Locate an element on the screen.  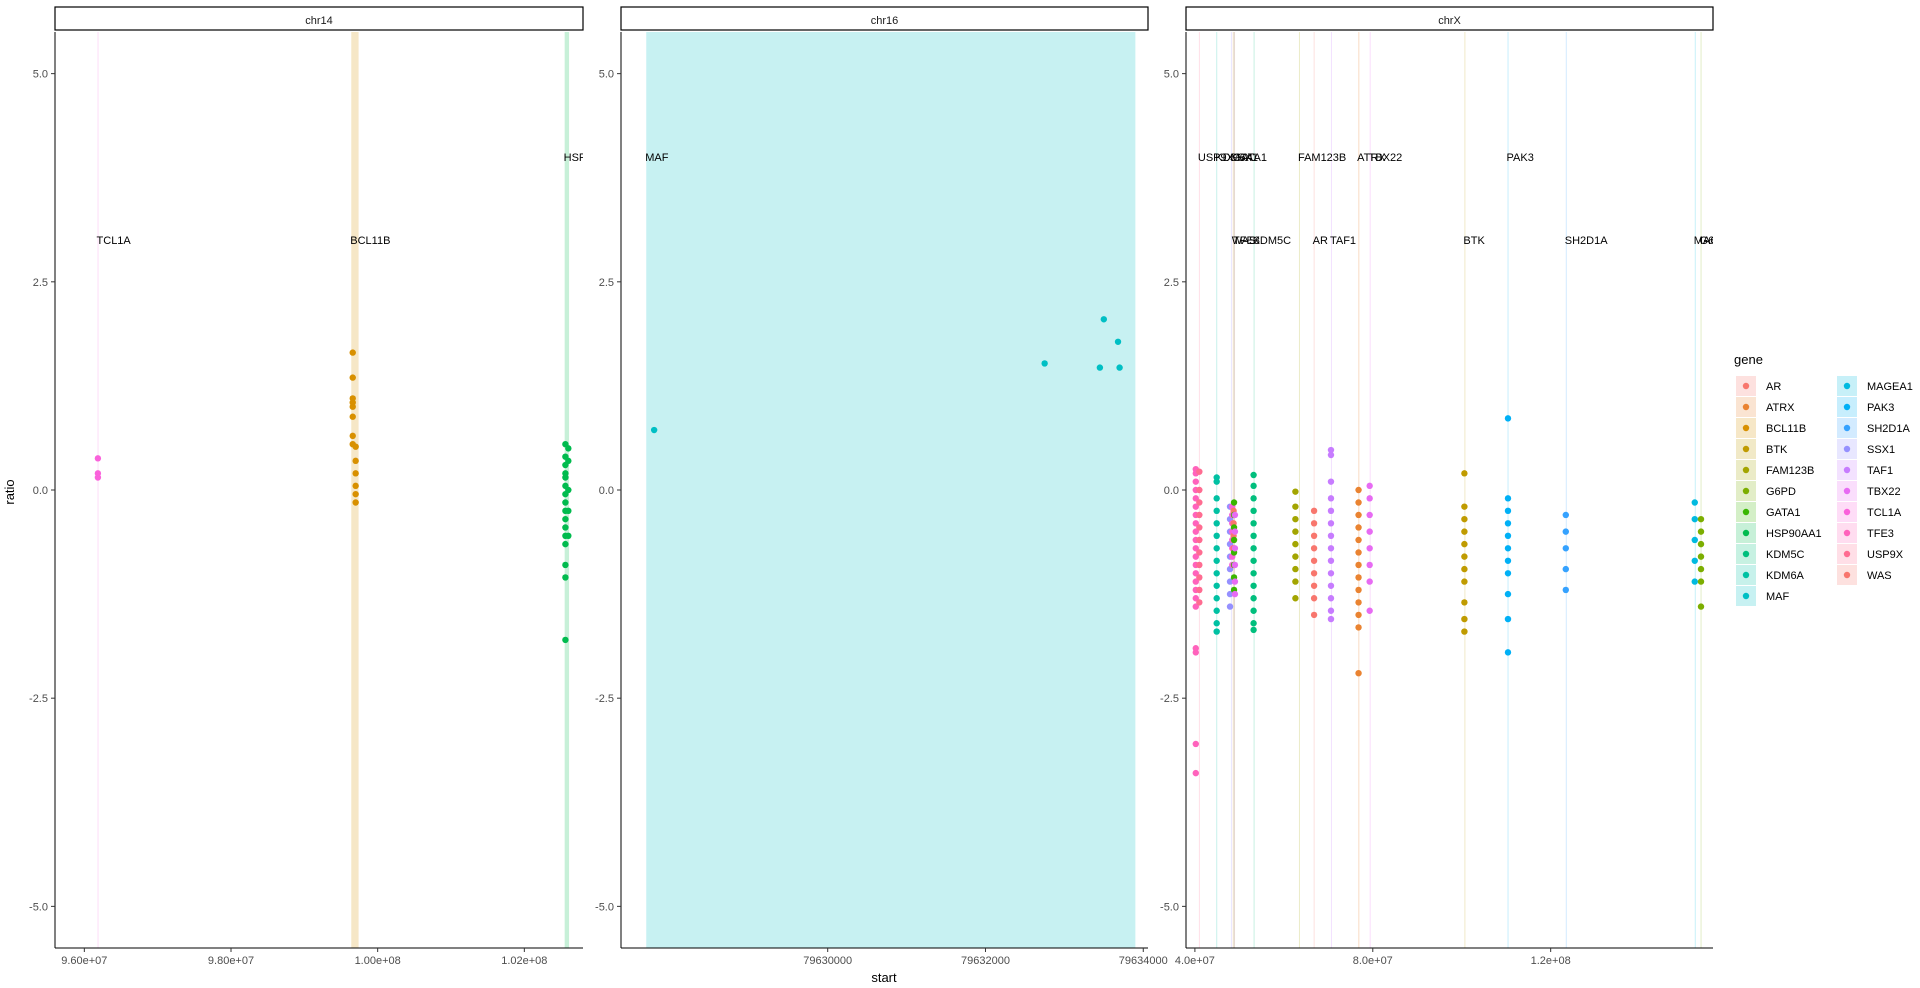
legend-item: TBX22 is located at coordinates (1869, 491).